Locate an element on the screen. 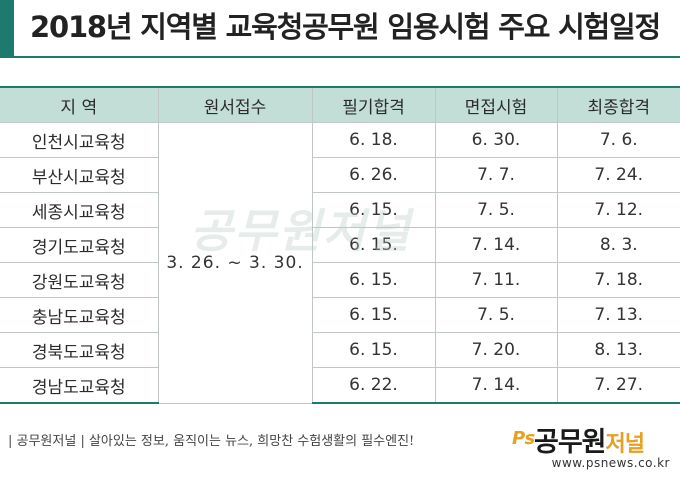  title-bar: 2018년 지역별 교육청공무원 임용시험 주요 시험일정 is located at coordinates (340, 28).